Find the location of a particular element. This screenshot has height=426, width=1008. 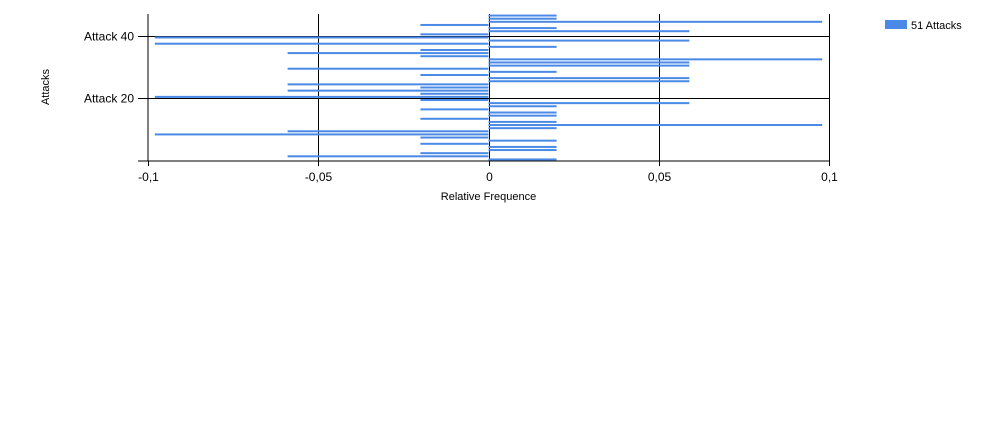

x-tick-label: -0,05 is located at coordinates (319, 177).